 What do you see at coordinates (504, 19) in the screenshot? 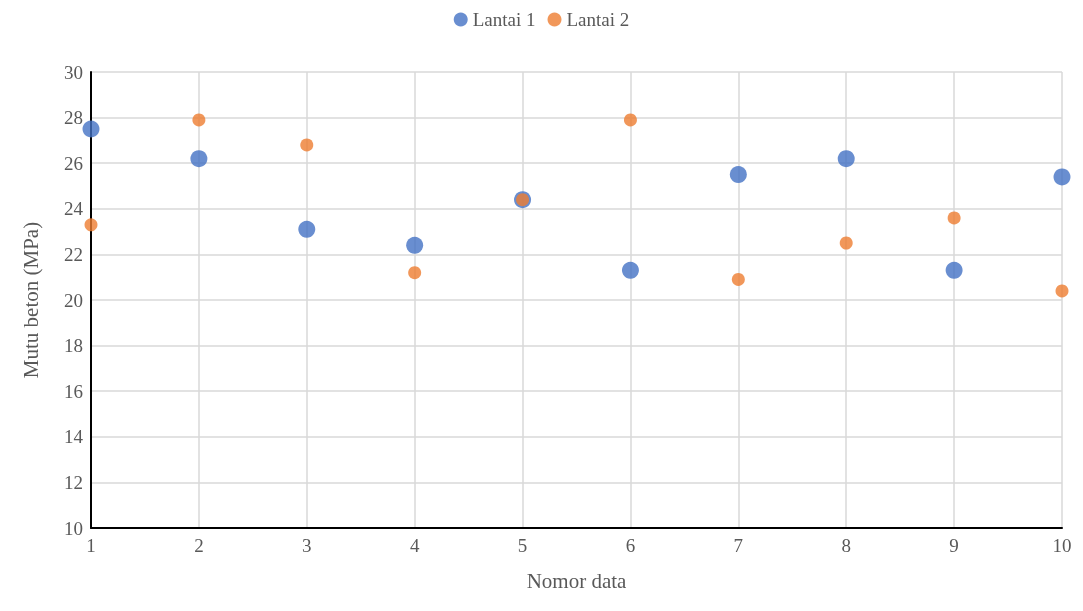
I see `legend-label: Lantai 1` at bounding box center [504, 19].